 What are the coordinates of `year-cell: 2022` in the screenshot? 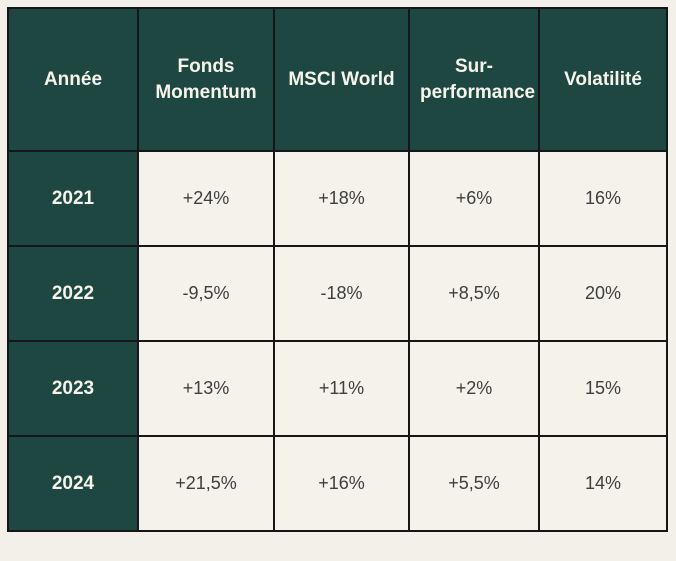 It's located at (73, 293).